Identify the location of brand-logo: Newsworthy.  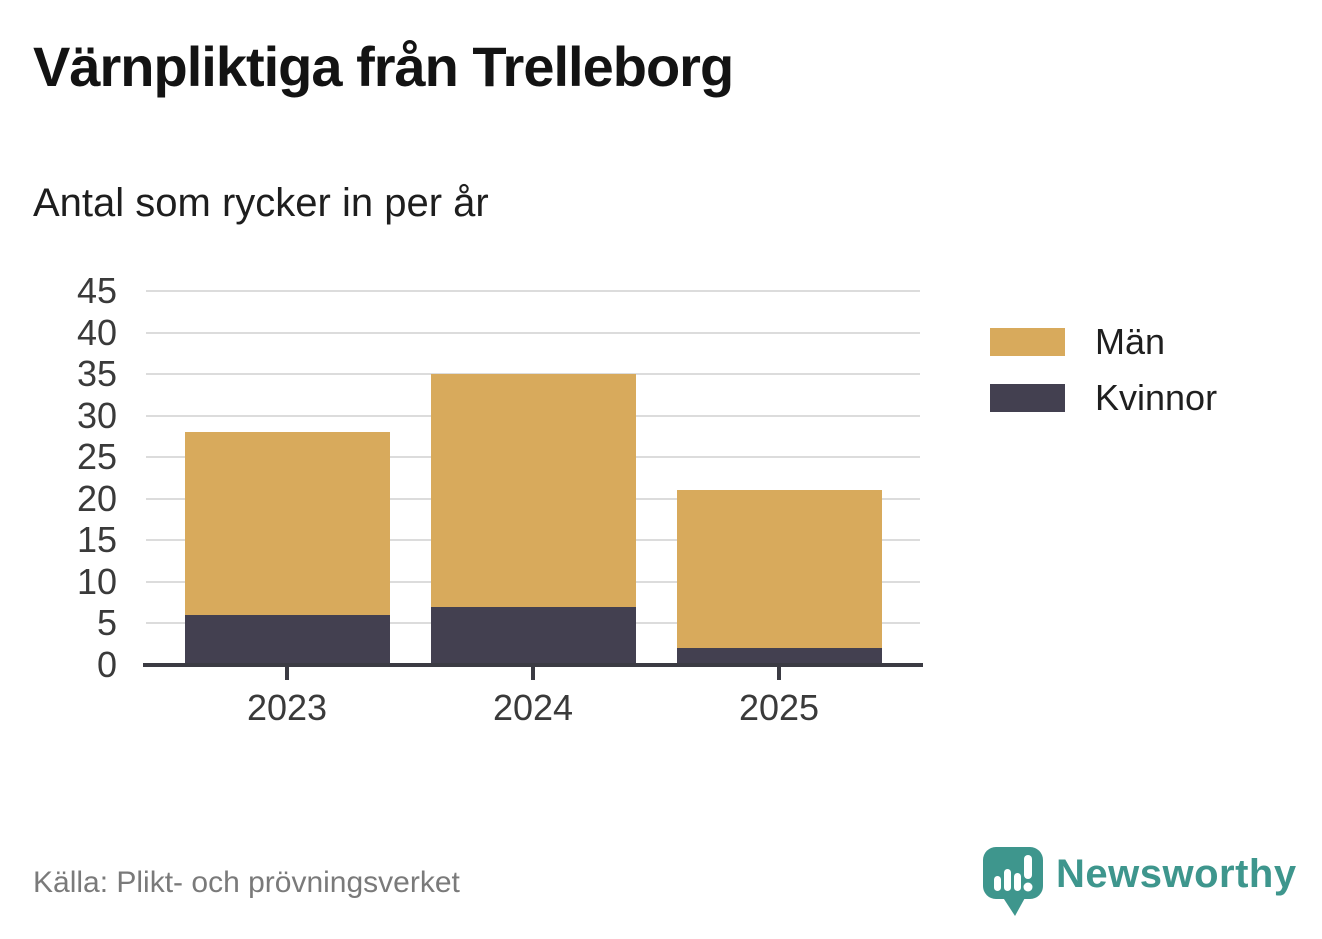
(1139, 882).